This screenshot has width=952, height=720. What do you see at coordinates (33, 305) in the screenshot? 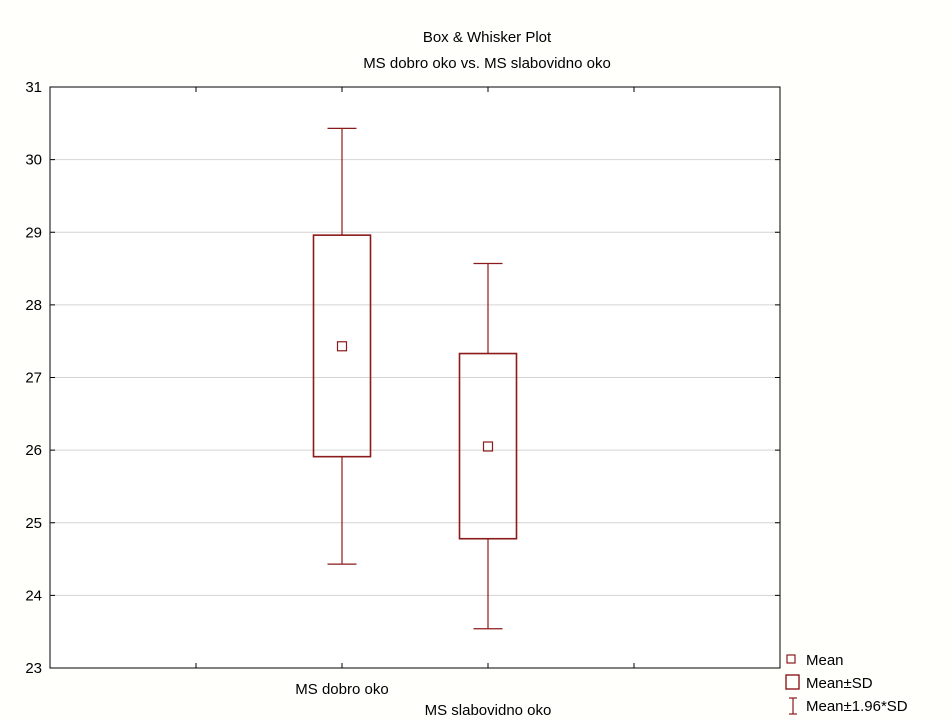
I see `y-tick-label: 28` at bounding box center [33, 305].